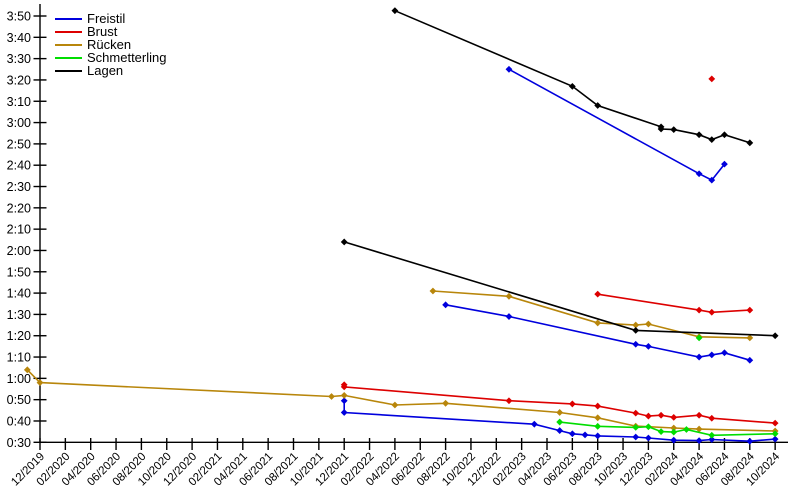  What do you see at coordinates (68, 44) in the screenshot?
I see `ruecken-line-swatch` at bounding box center [68, 44].